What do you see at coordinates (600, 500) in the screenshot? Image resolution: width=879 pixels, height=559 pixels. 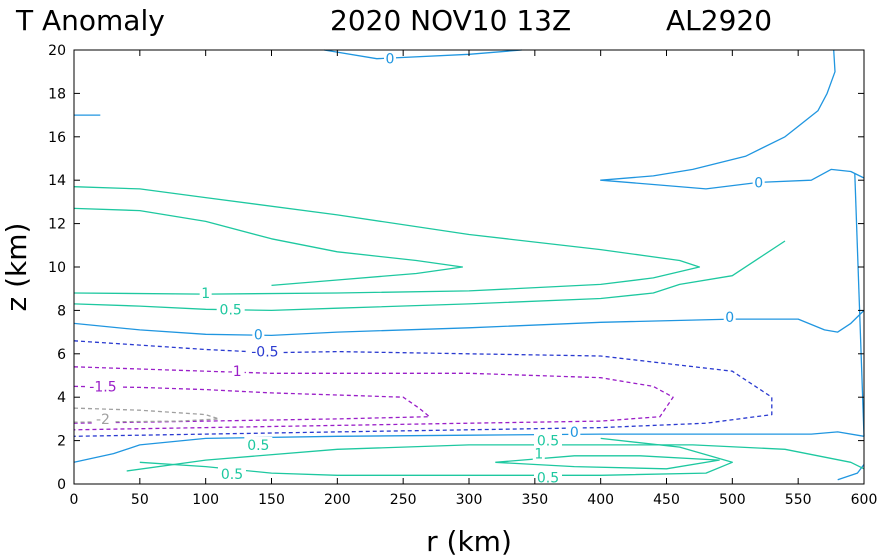 I see `x-tick-label: 400` at bounding box center [600, 500].